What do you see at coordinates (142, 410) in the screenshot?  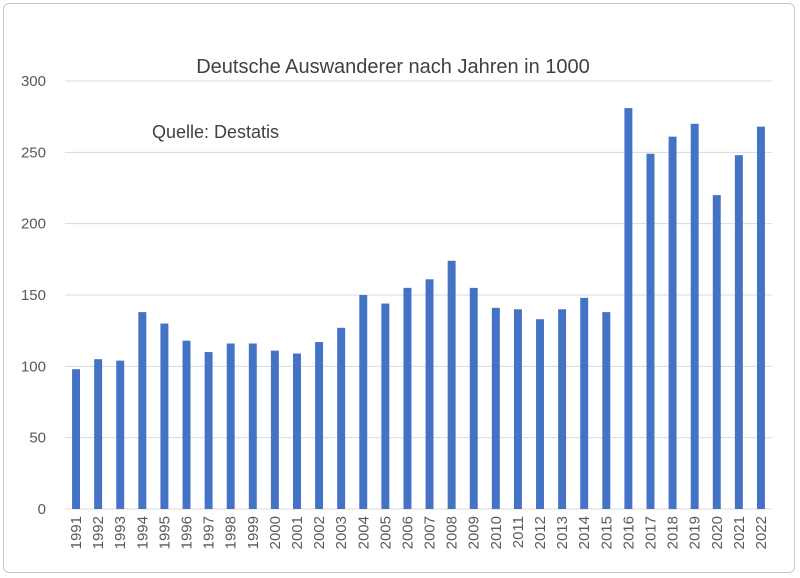 I see `bar-1994` at bounding box center [142, 410].